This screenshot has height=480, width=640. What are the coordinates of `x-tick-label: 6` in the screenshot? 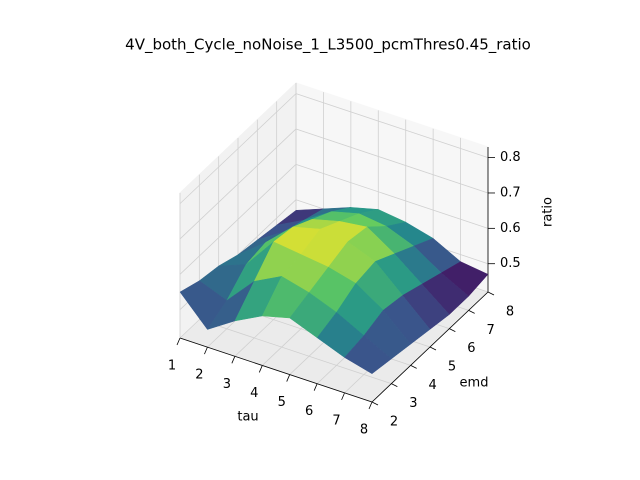 It's located at (309, 411).